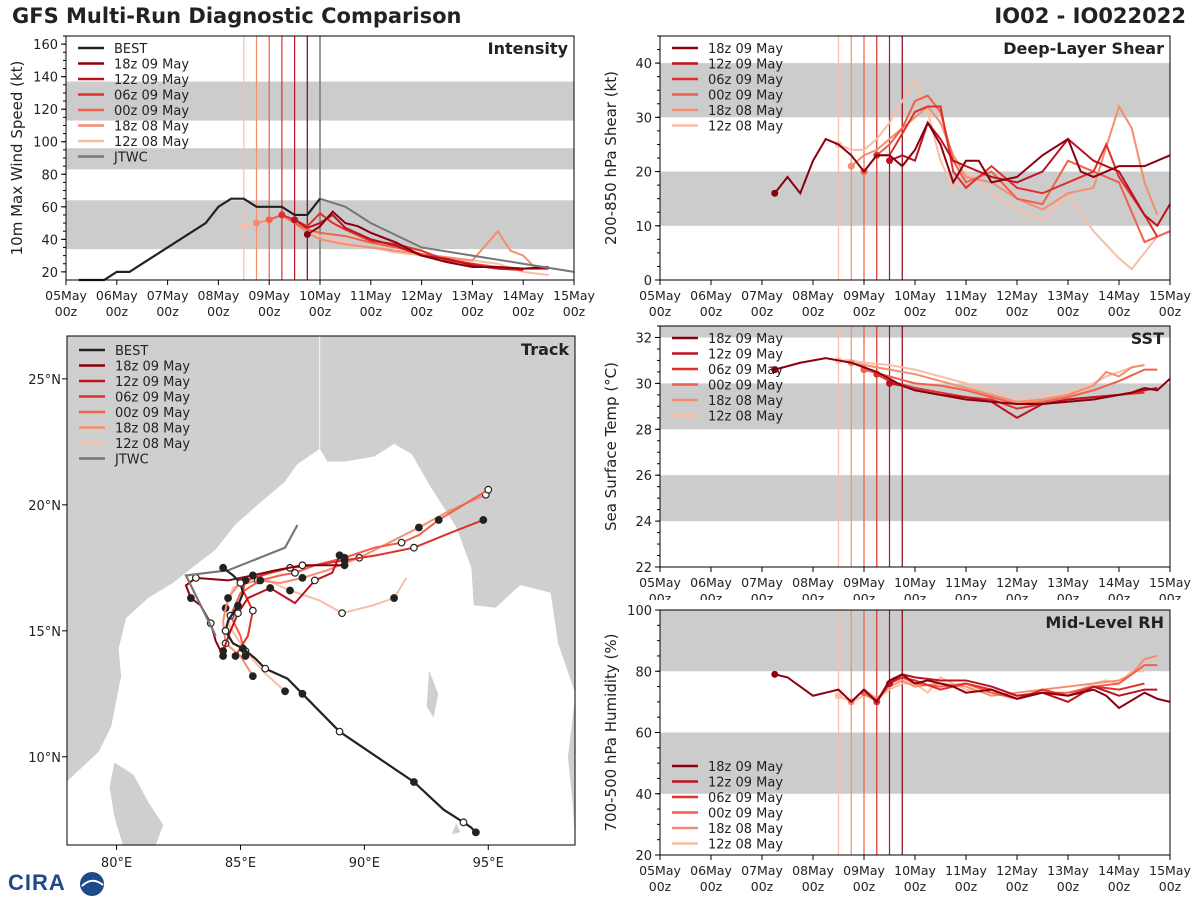  What do you see at coordinates (1090, 16) in the screenshot?
I see `storm-id: IO02 - IO022022` at bounding box center [1090, 16].